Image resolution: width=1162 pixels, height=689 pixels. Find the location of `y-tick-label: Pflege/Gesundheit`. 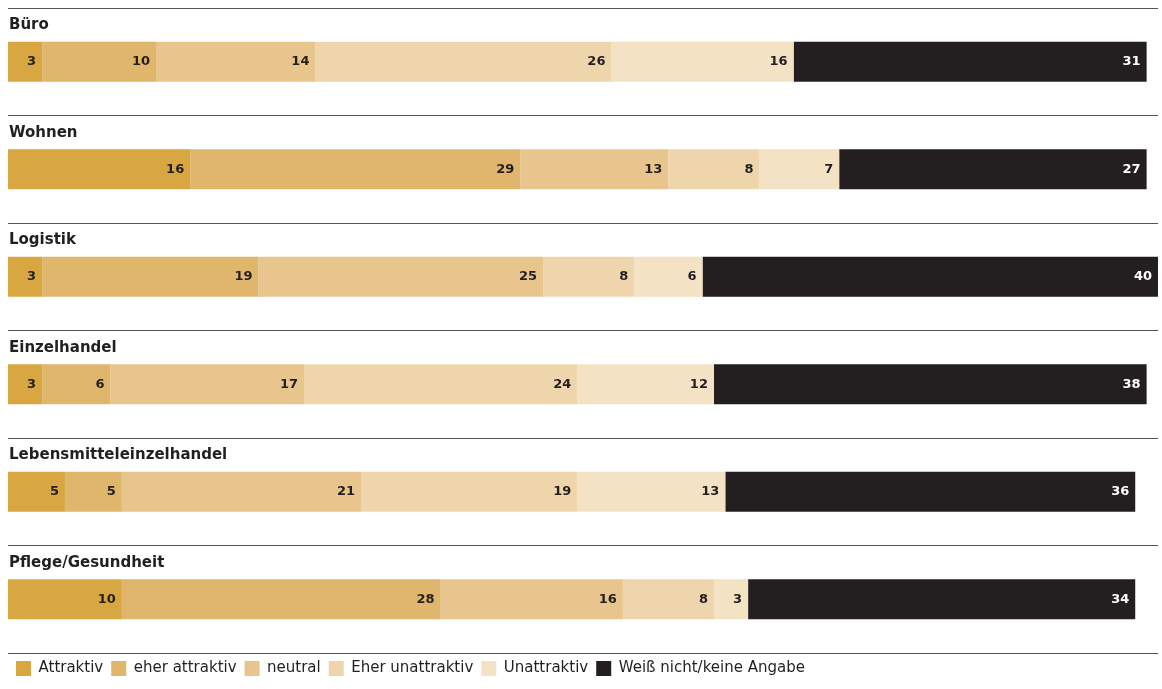

y-tick-label: Pflege/Gesundheit is located at coordinates (87, 561).